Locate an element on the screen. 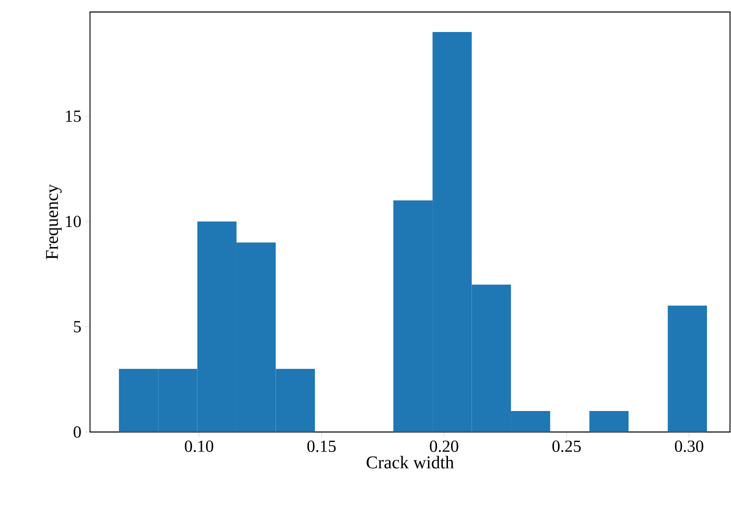 This screenshot has width=731, height=505. y-tick-label: 5 is located at coordinates (77, 326).